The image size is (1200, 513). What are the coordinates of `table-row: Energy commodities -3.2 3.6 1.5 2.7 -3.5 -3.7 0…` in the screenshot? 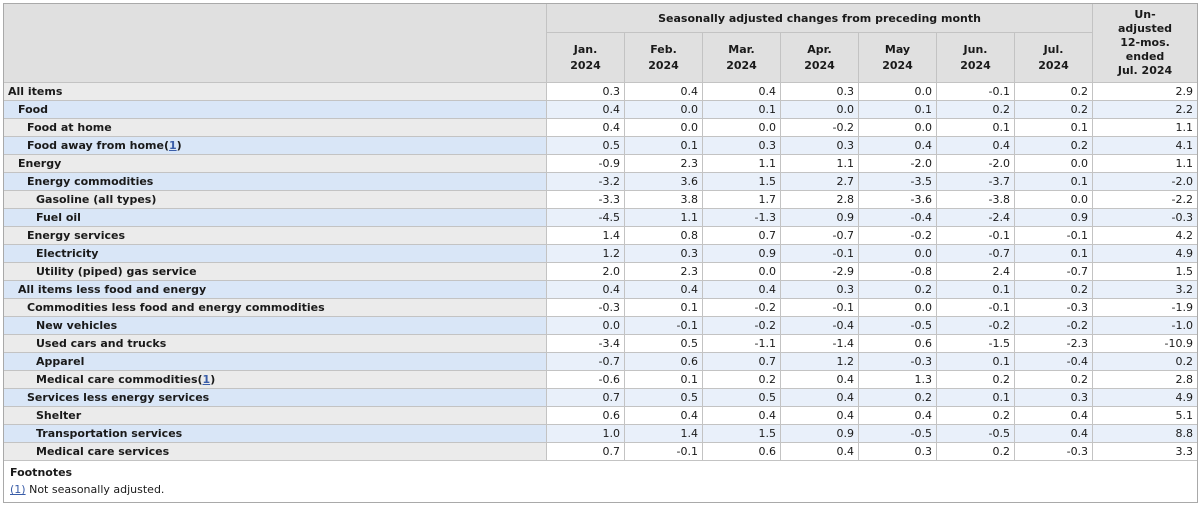 It's located at (600, 182).